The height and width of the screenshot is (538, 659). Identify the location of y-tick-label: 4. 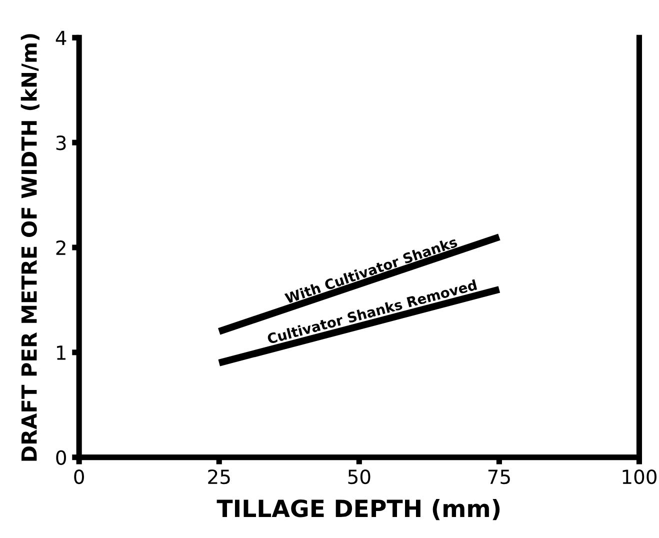
(61, 38).